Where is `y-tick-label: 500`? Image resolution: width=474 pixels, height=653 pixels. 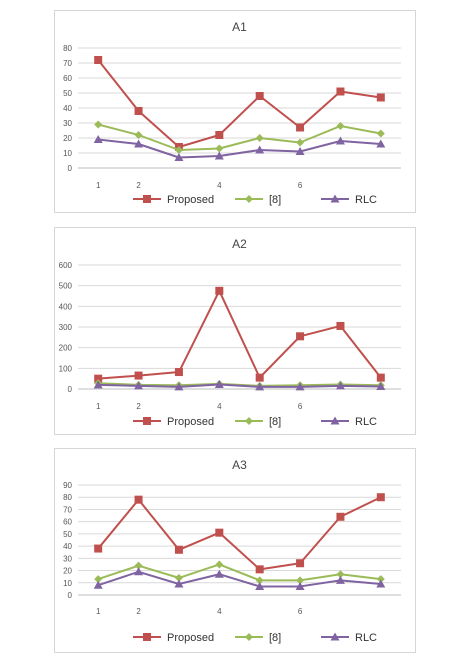
y-tick-label: 500 is located at coordinates (66, 286).